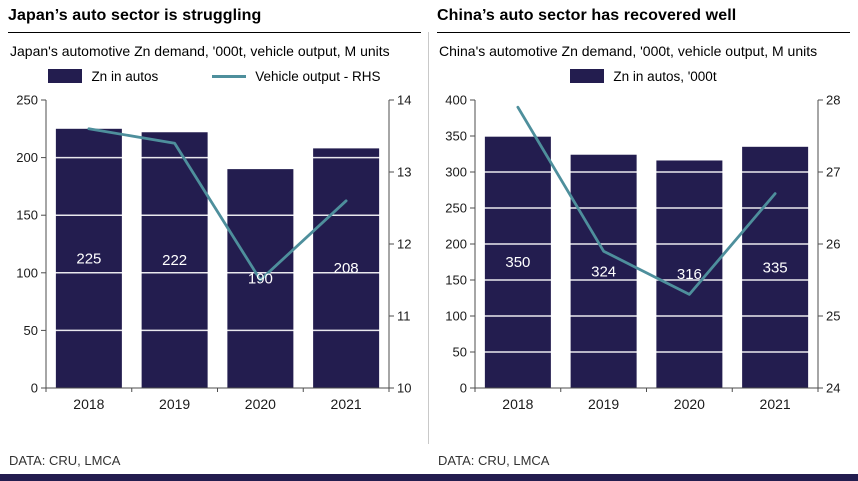  I want to click on right-axis-label: 27, so click(833, 172).